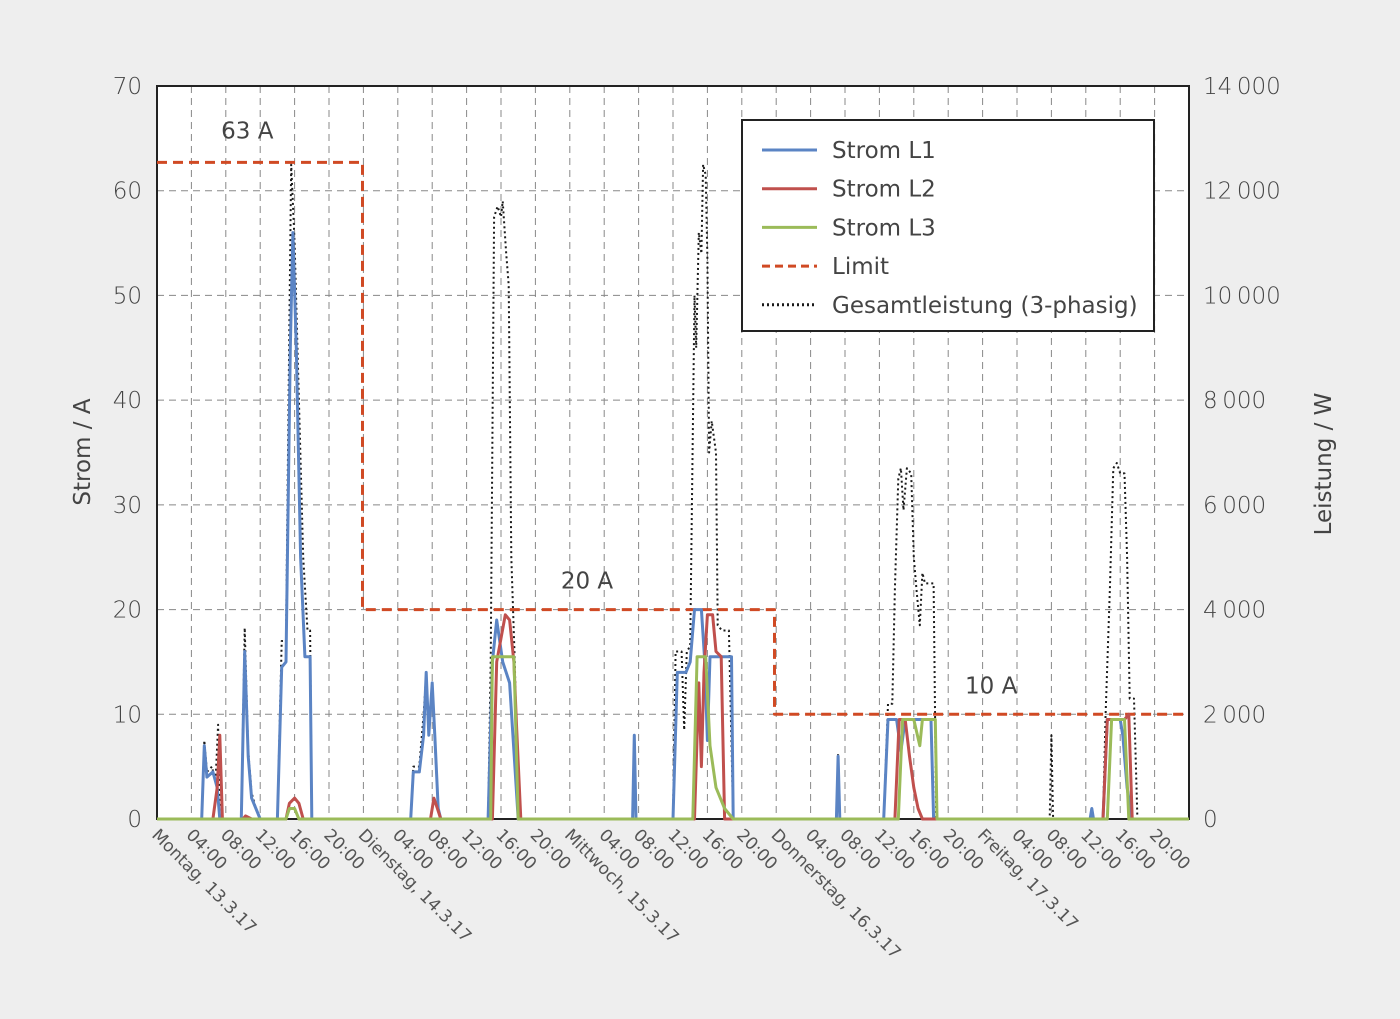 This screenshot has height=1019, width=1400. Describe the element at coordinates (127, 87) in the screenshot. I see `y-left-tick-label: 70` at that location.